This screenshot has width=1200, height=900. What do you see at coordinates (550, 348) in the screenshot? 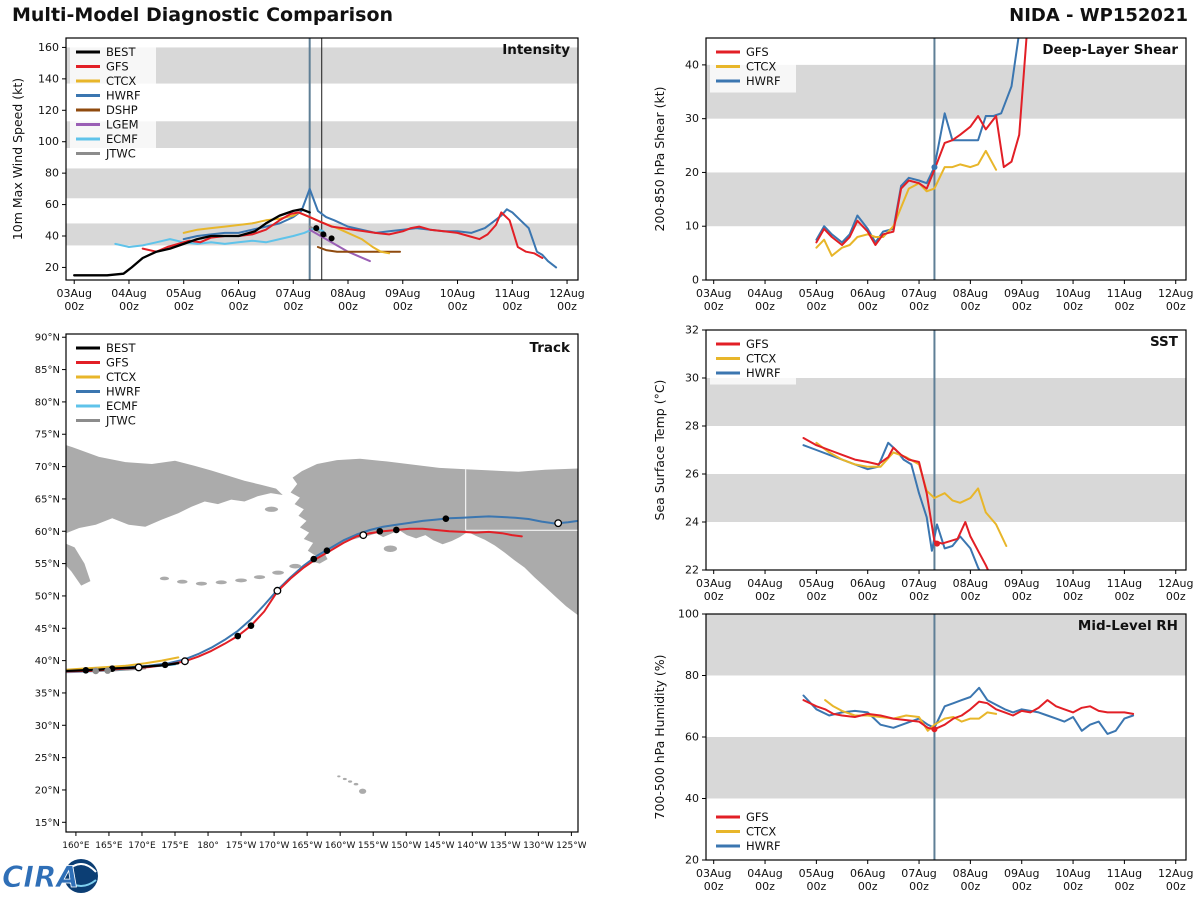
I see `panel-title: Track` at bounding box center [550, 348].